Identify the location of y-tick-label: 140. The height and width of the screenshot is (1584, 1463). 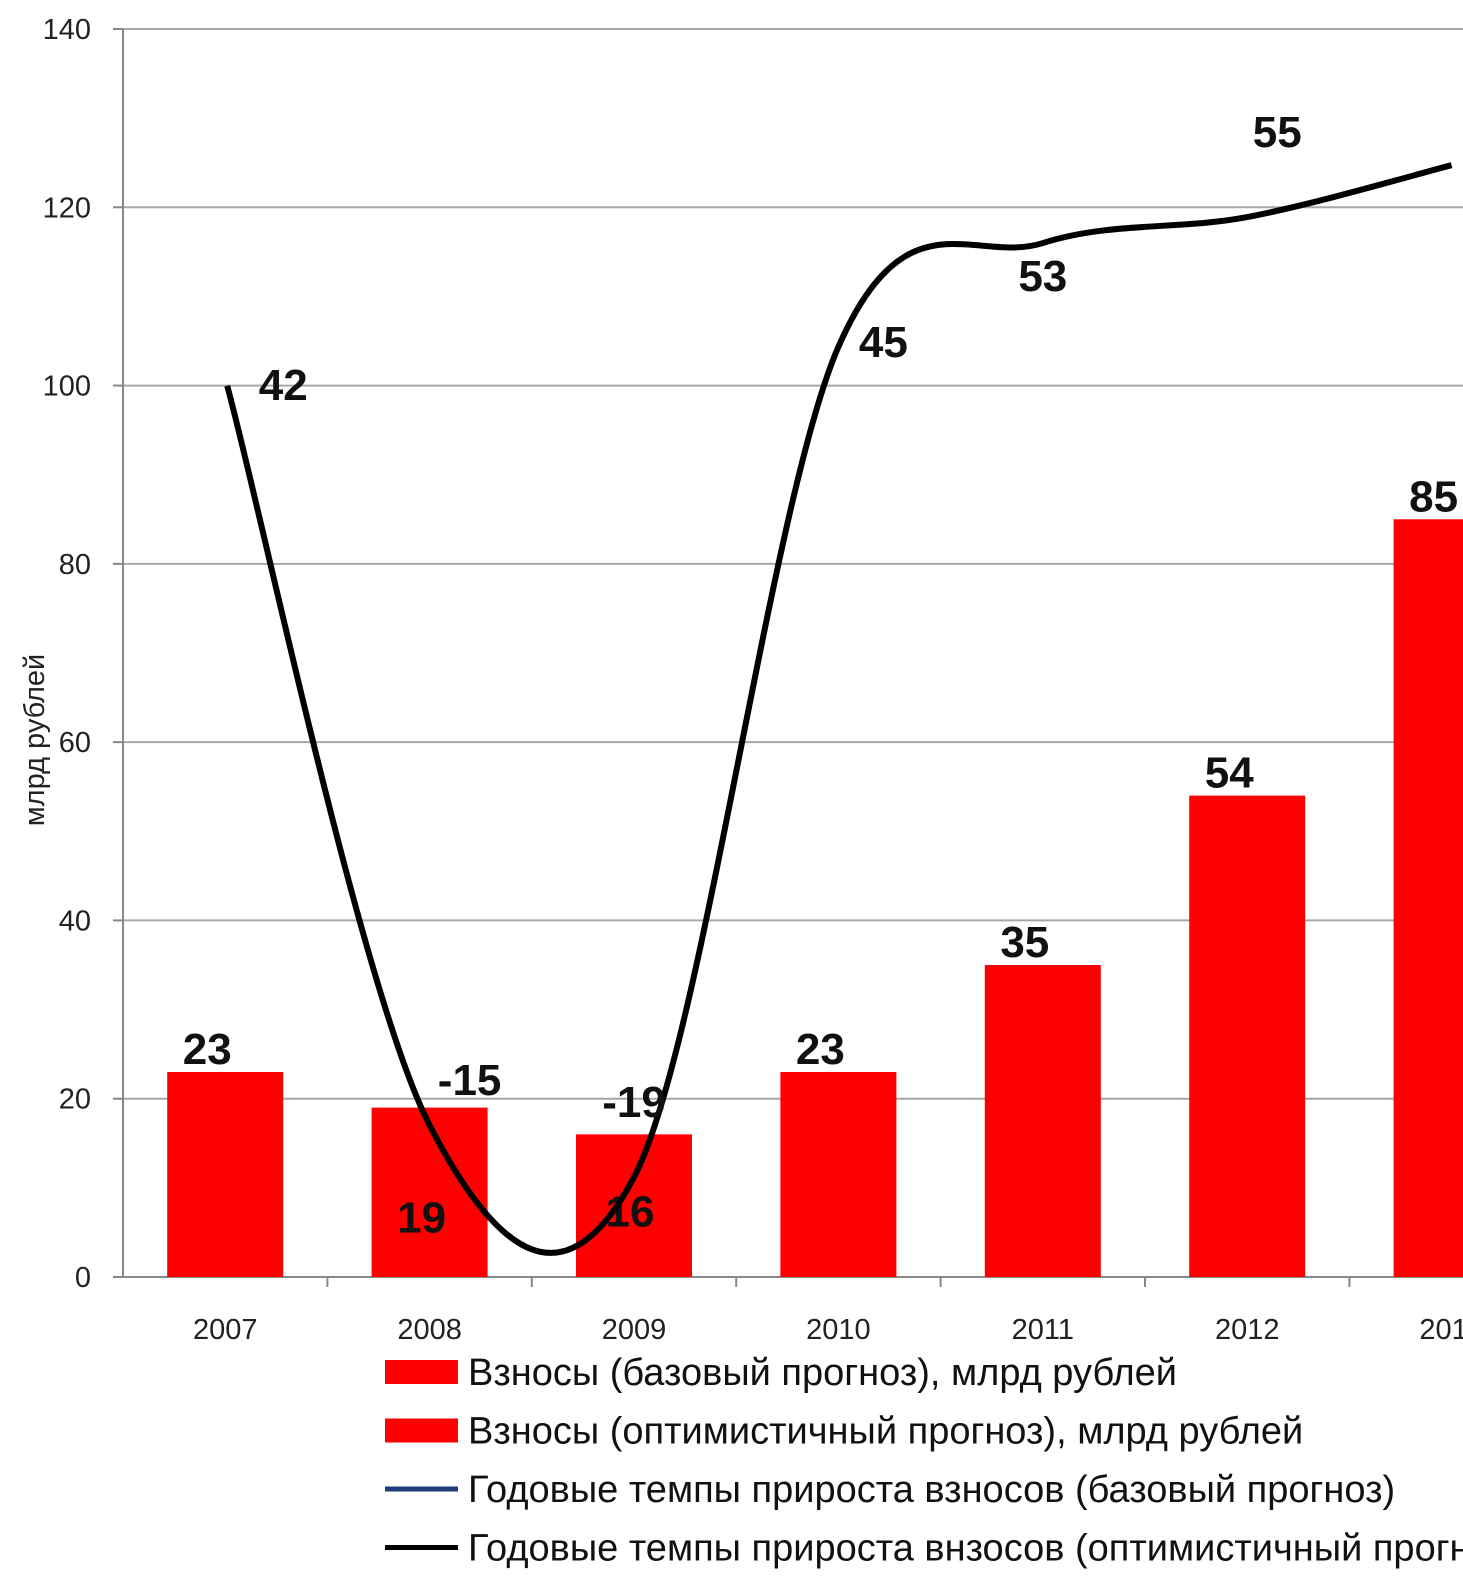
(67, 30).